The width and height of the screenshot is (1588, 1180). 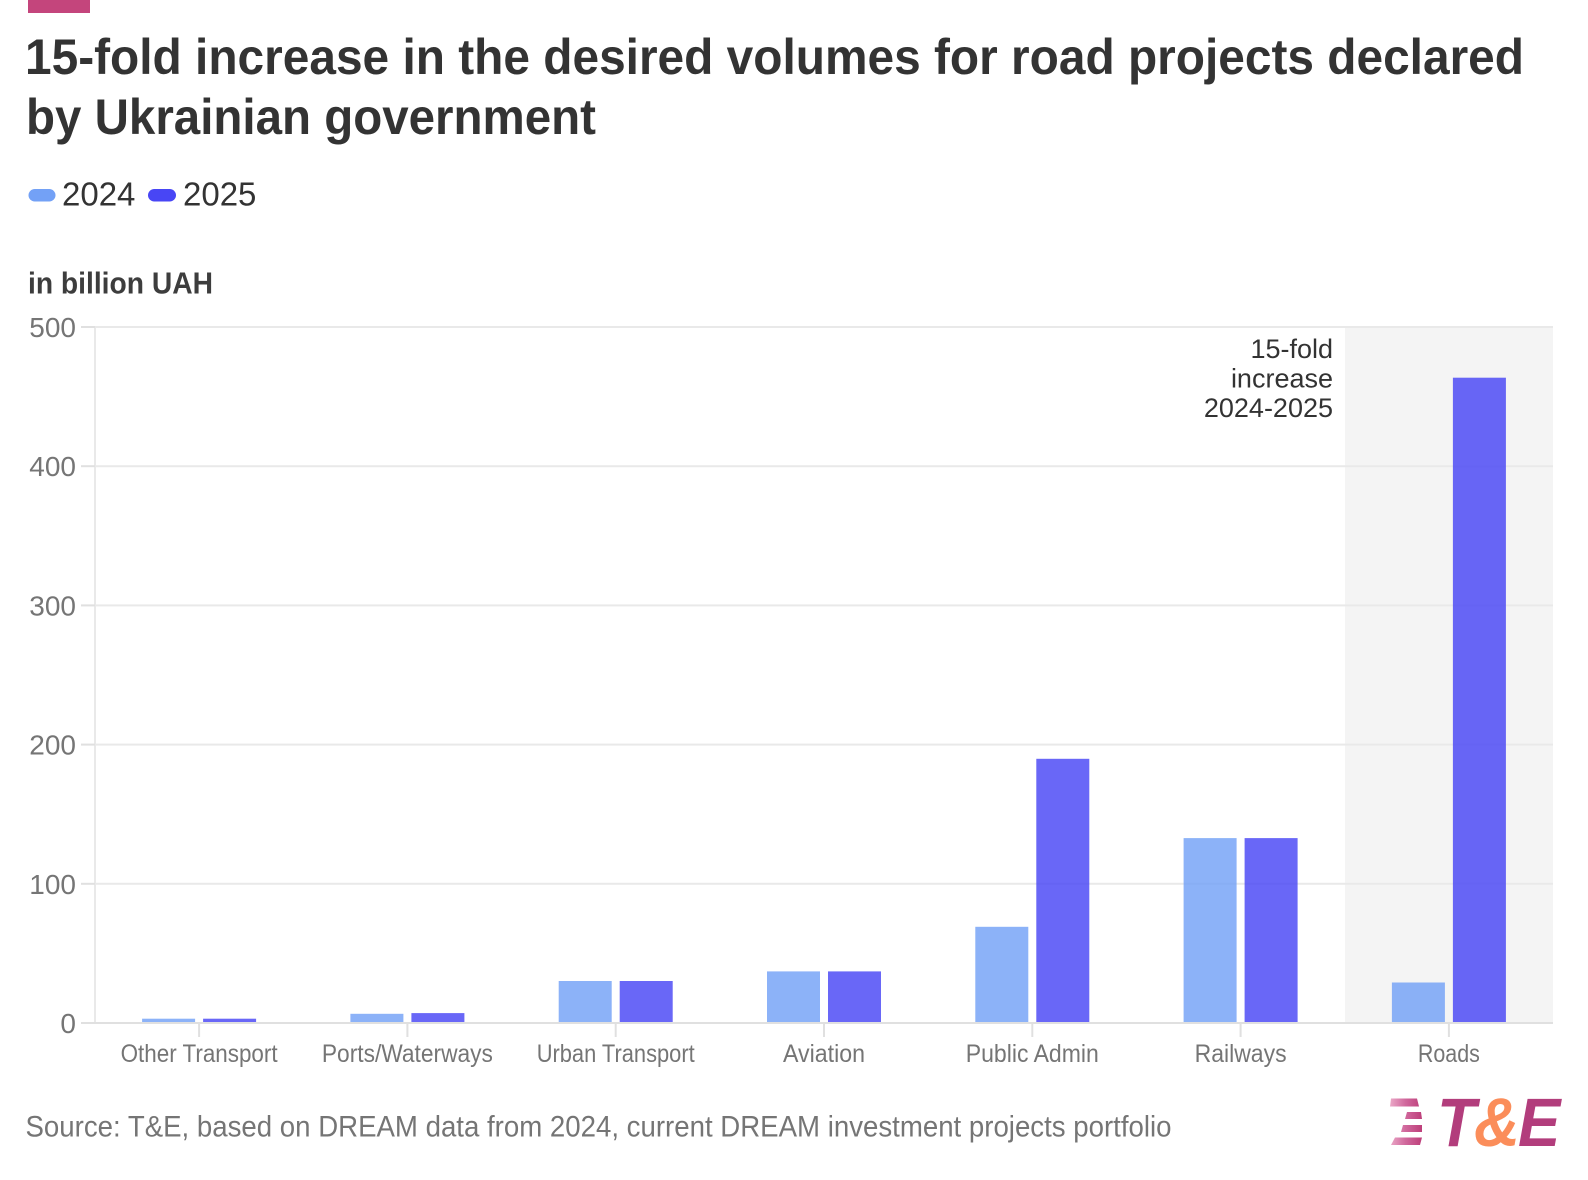 I want to click on svg-text: 2024, so click(x=98, y=194).